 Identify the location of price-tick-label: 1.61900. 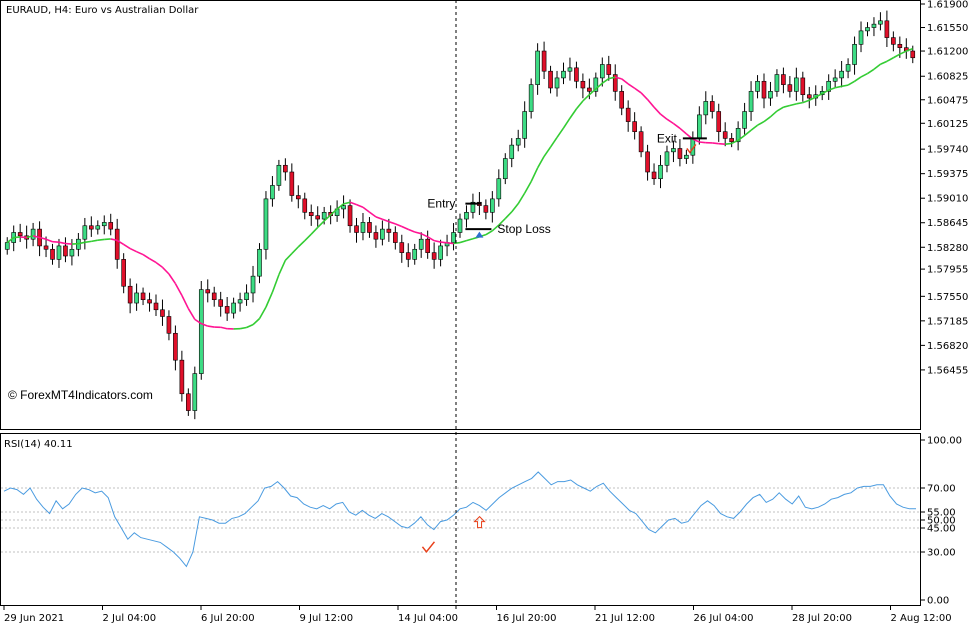
(947, 5).